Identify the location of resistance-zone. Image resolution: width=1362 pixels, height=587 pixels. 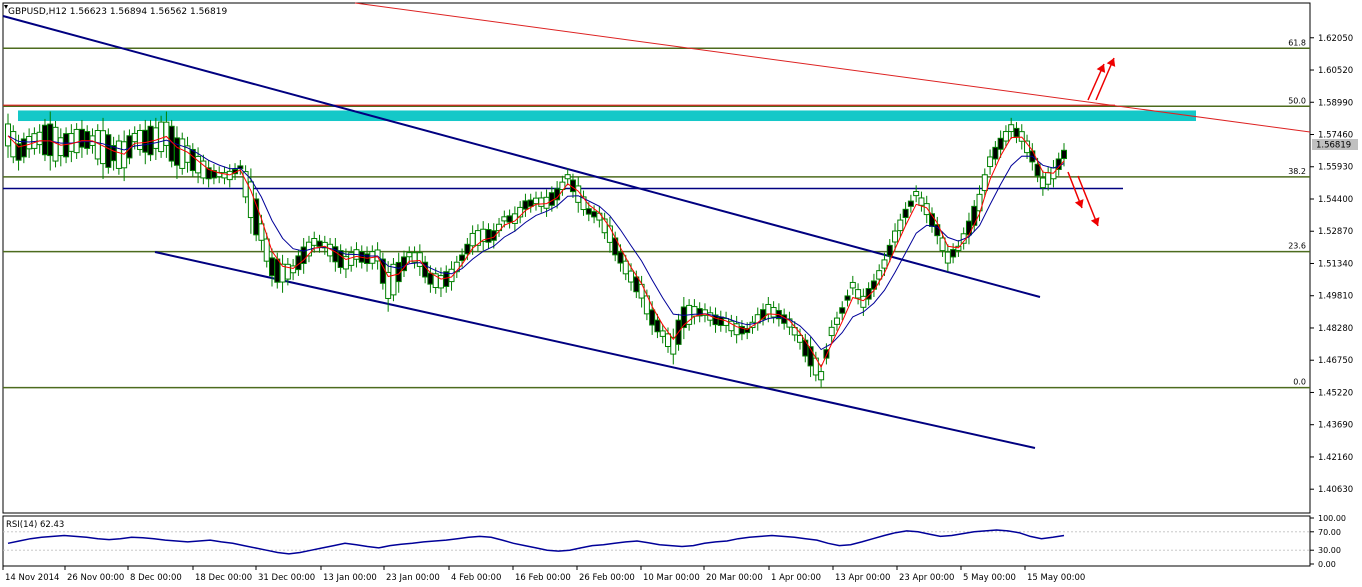
(599, 113).